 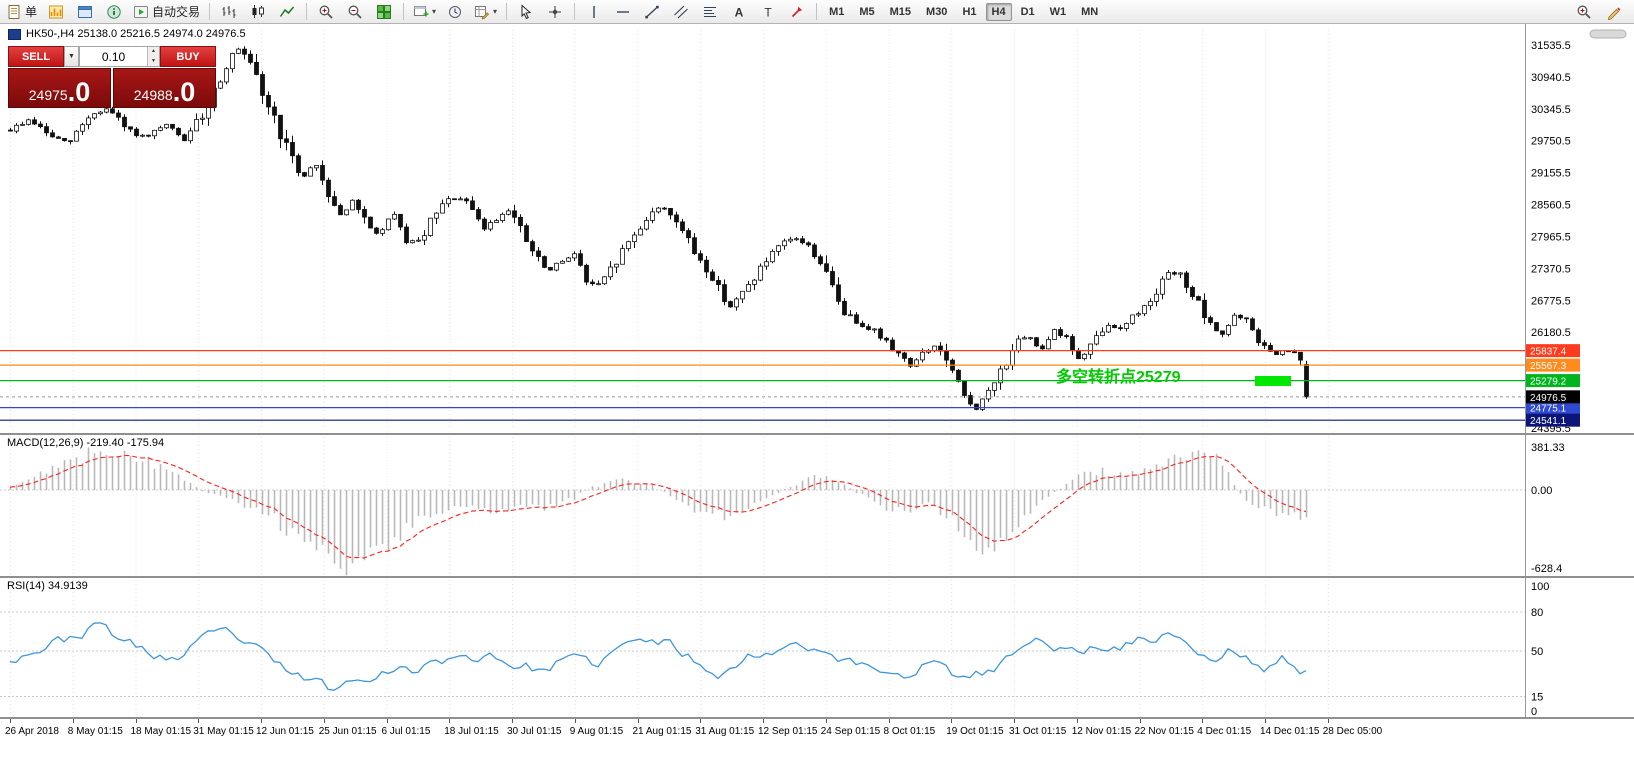 What do you see at coordinates (652, 12) in the screenshot?
I see `trendline-button` at bounding box center [652, 12].